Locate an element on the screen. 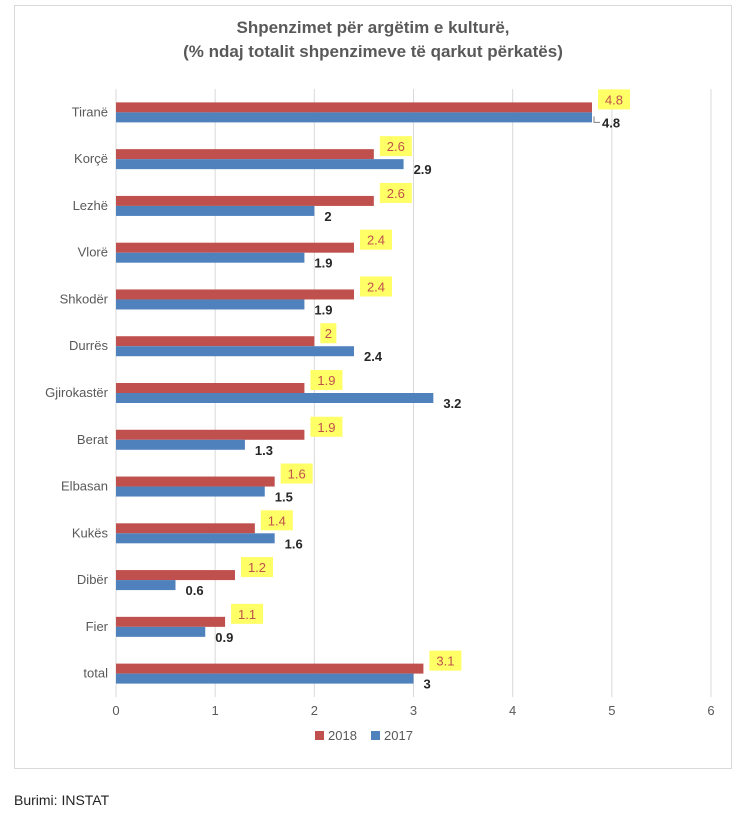  category-label: total is located at coordinates (95, 673).